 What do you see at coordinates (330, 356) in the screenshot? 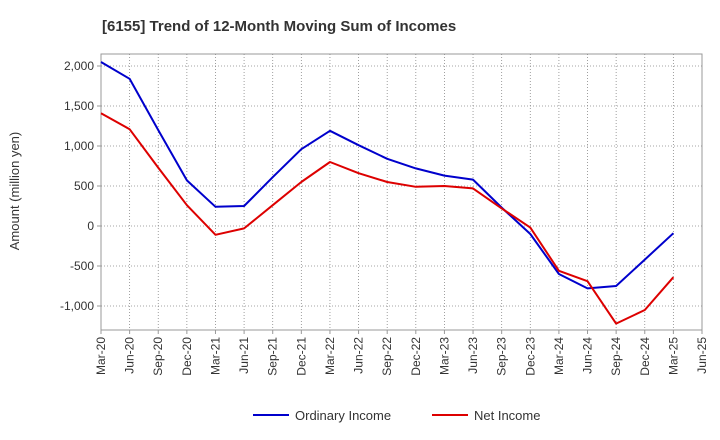
I see `x-tick-label: Mar-22` at bounding box center [330, 356].